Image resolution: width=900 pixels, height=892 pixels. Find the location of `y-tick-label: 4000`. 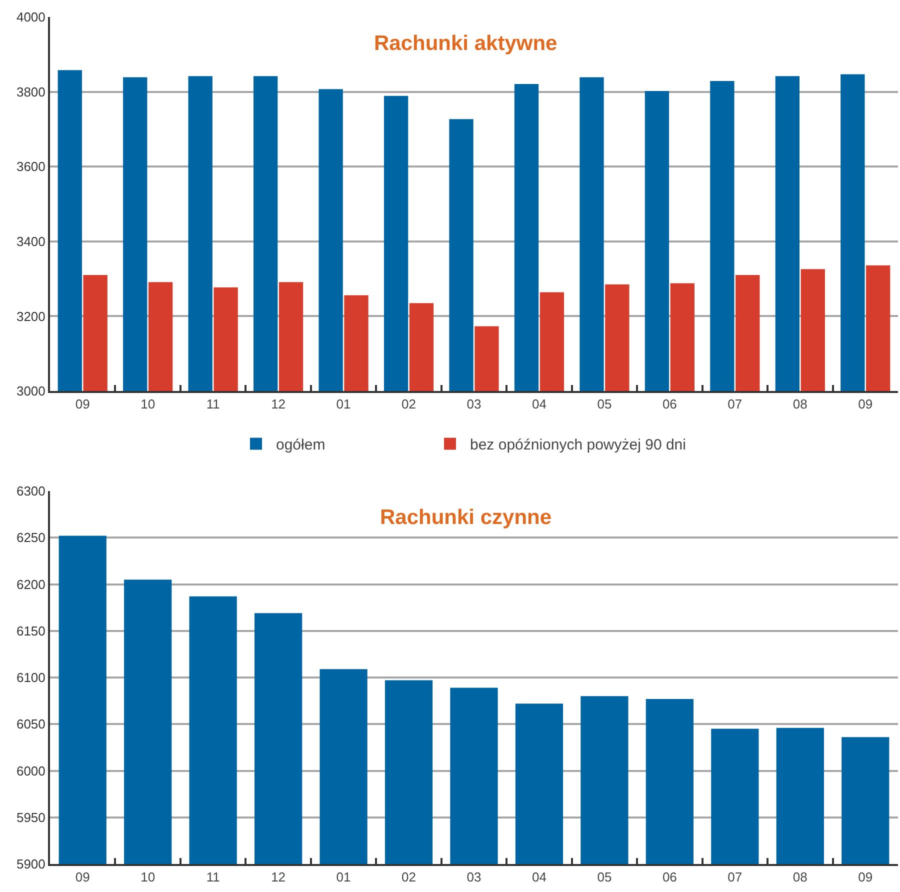

y-tick-label: 4000 is located at coordinates (31, 17).